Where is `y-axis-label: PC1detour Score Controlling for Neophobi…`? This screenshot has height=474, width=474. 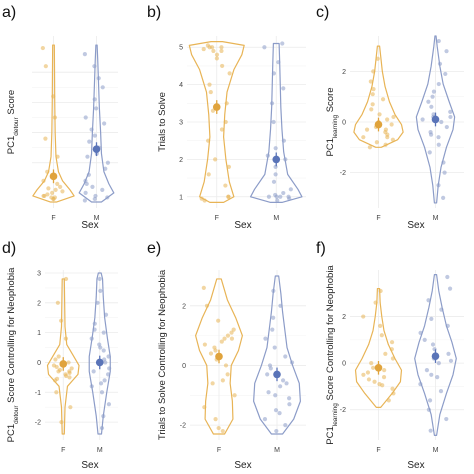 y-axis-label: PC1detour Score Controlling for Neophobi… is located at coordinates (13, 354).